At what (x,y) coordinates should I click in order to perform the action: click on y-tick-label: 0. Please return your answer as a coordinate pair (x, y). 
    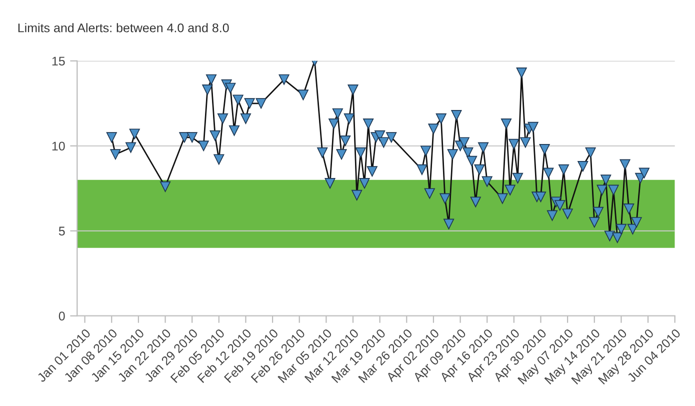
    Looking at the image, I should click on (61, 316).